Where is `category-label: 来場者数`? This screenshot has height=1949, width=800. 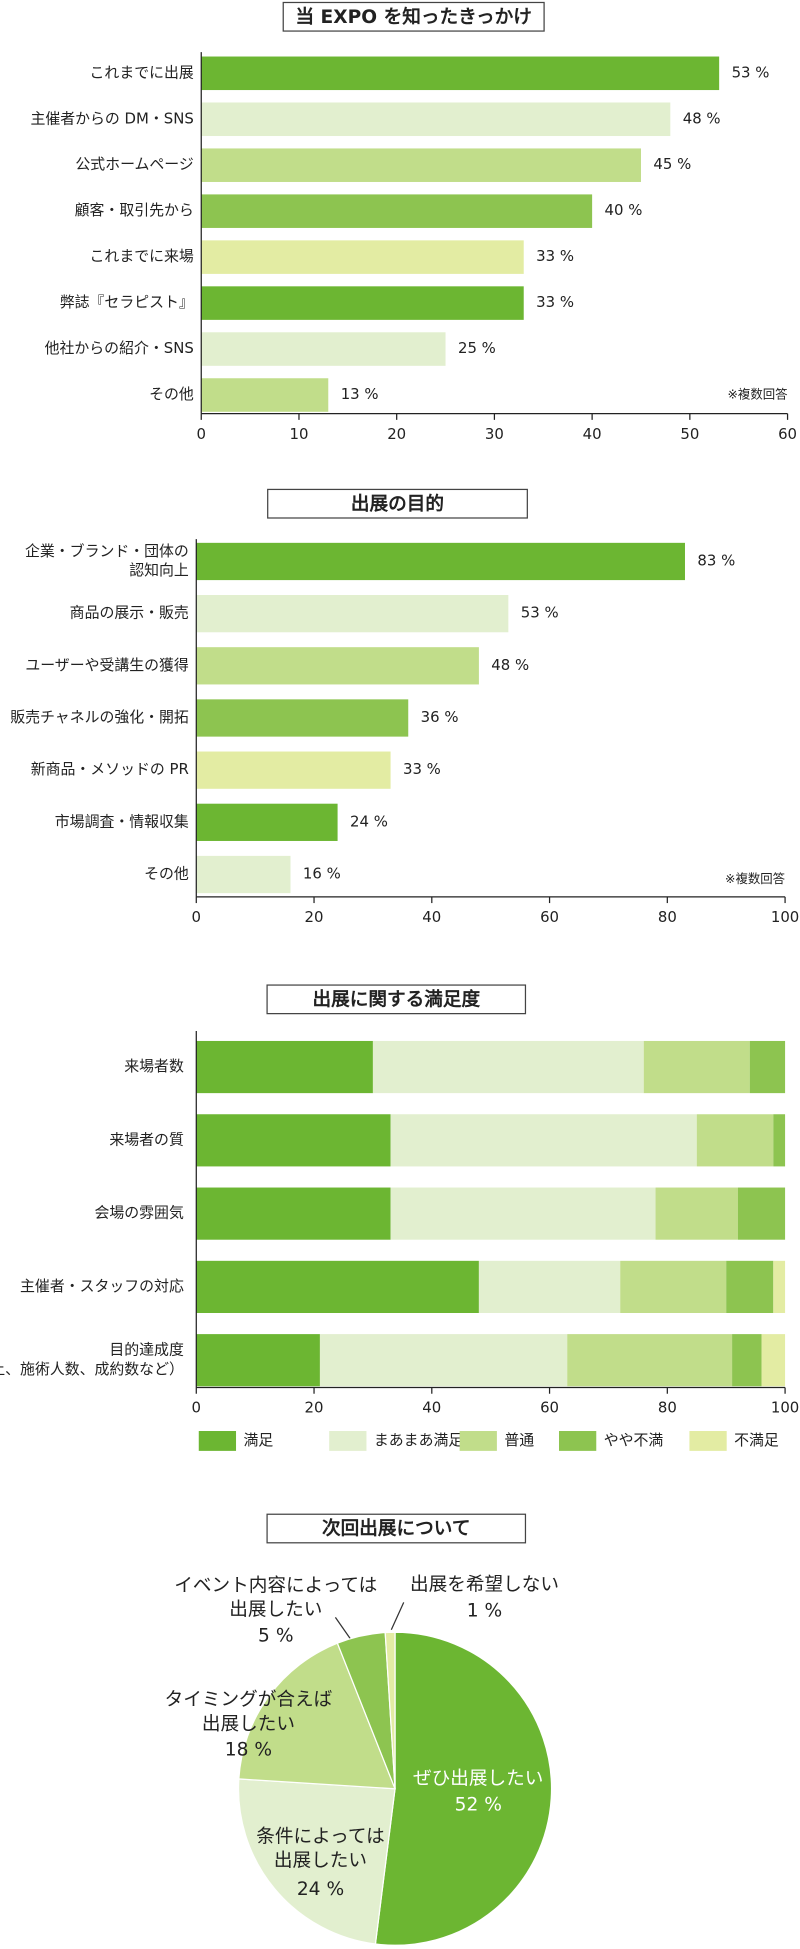 category-label: 来場者数 is located at coordinates (154, 1066).